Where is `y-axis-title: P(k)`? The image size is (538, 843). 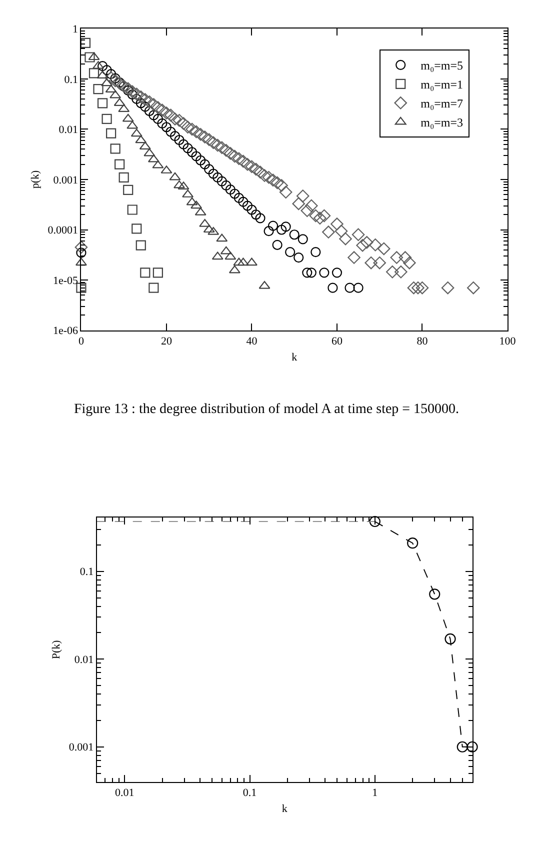
y-axis-title: P(k) is located at coordinates (56, 650).